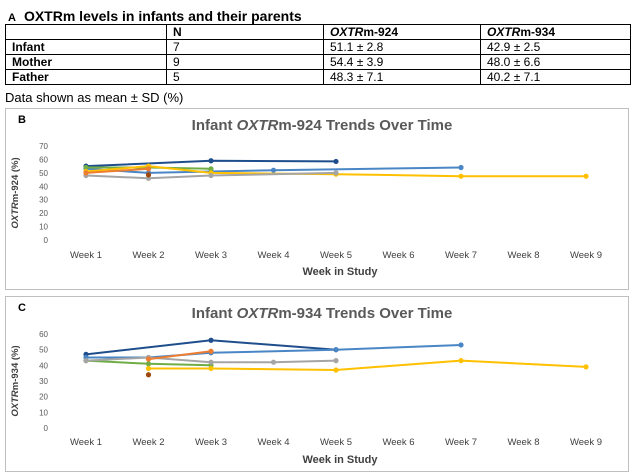  I want to click on panel-a-letter: A, so click(12, 18).